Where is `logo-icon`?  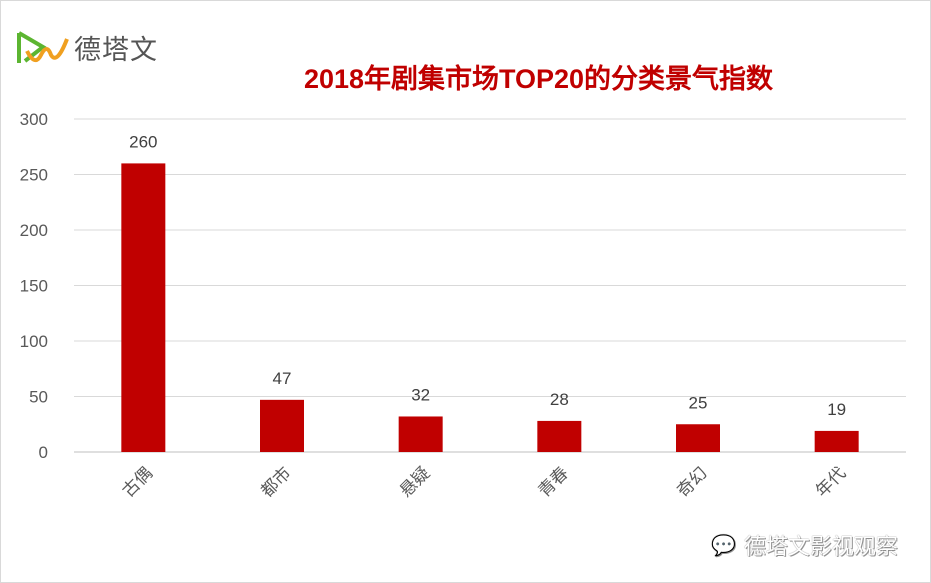 logo-icon is located at coordinates (43, 47).